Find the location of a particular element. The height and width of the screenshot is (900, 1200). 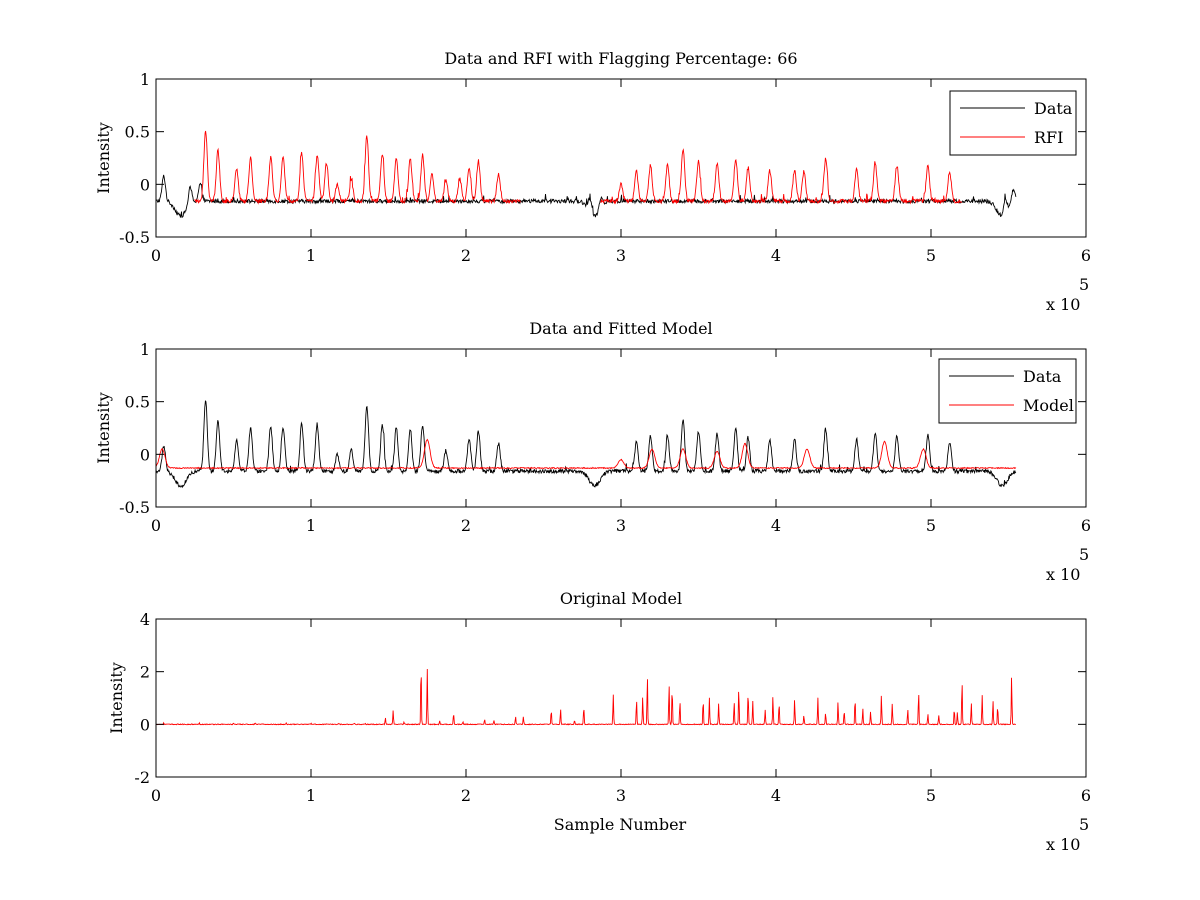

y-tick-label: 2 is located at coordinates (145, 672).